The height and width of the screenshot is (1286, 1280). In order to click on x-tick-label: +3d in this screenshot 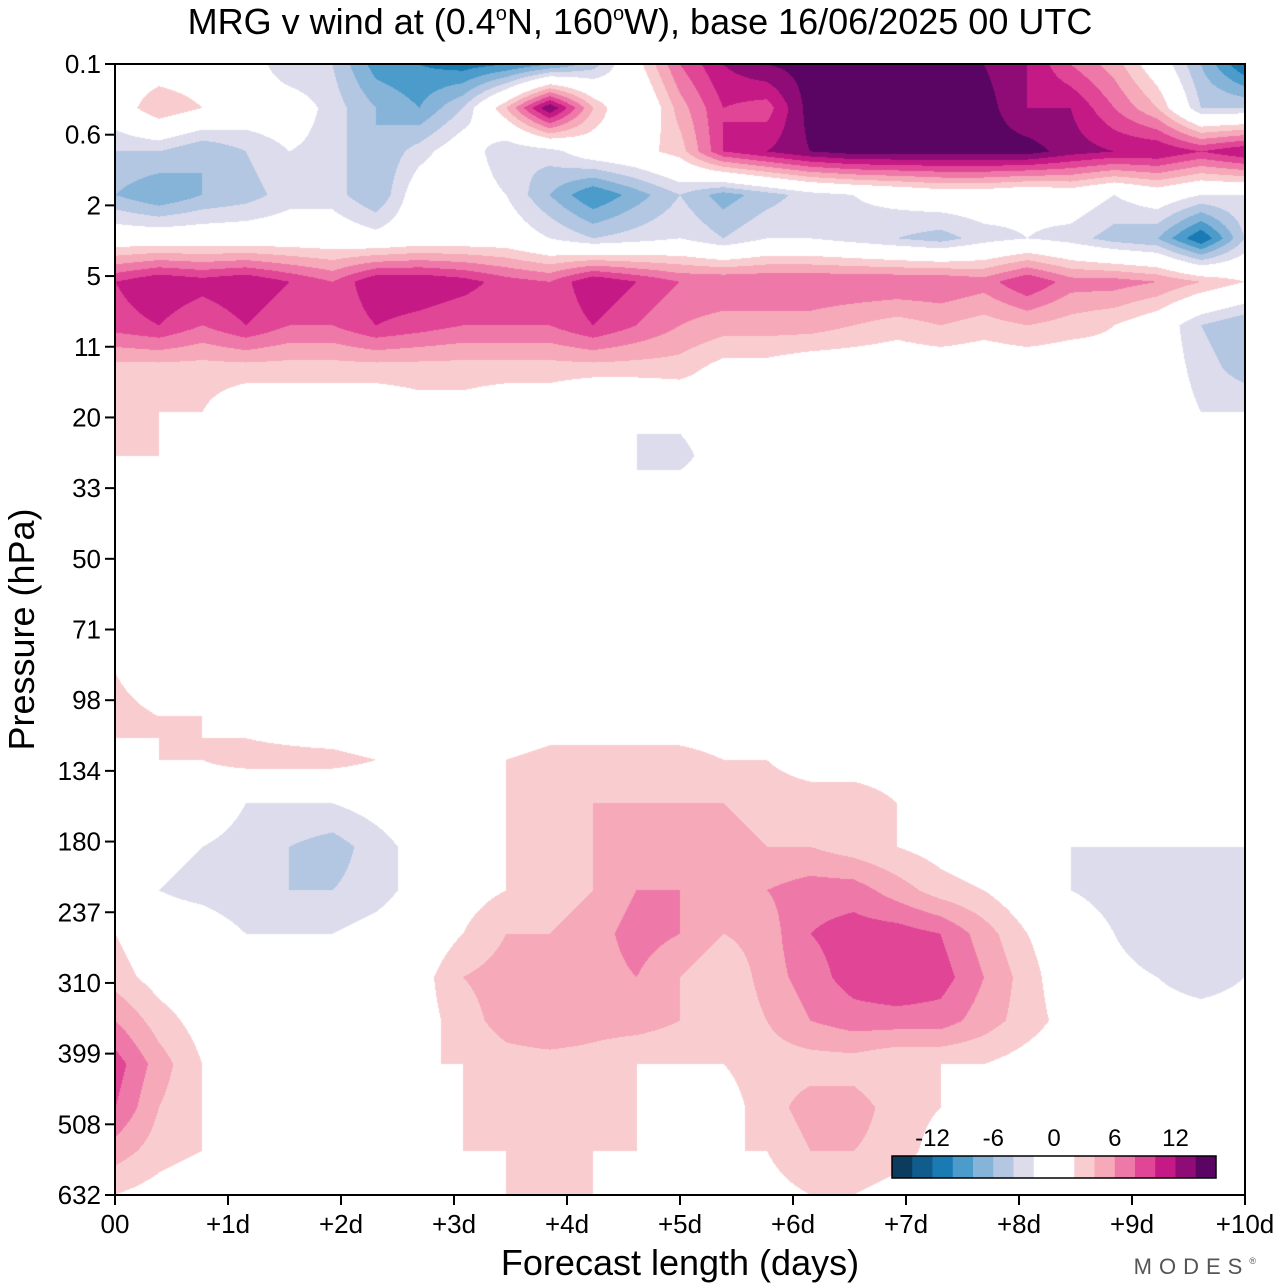, I will do `click(454, 1224)`.